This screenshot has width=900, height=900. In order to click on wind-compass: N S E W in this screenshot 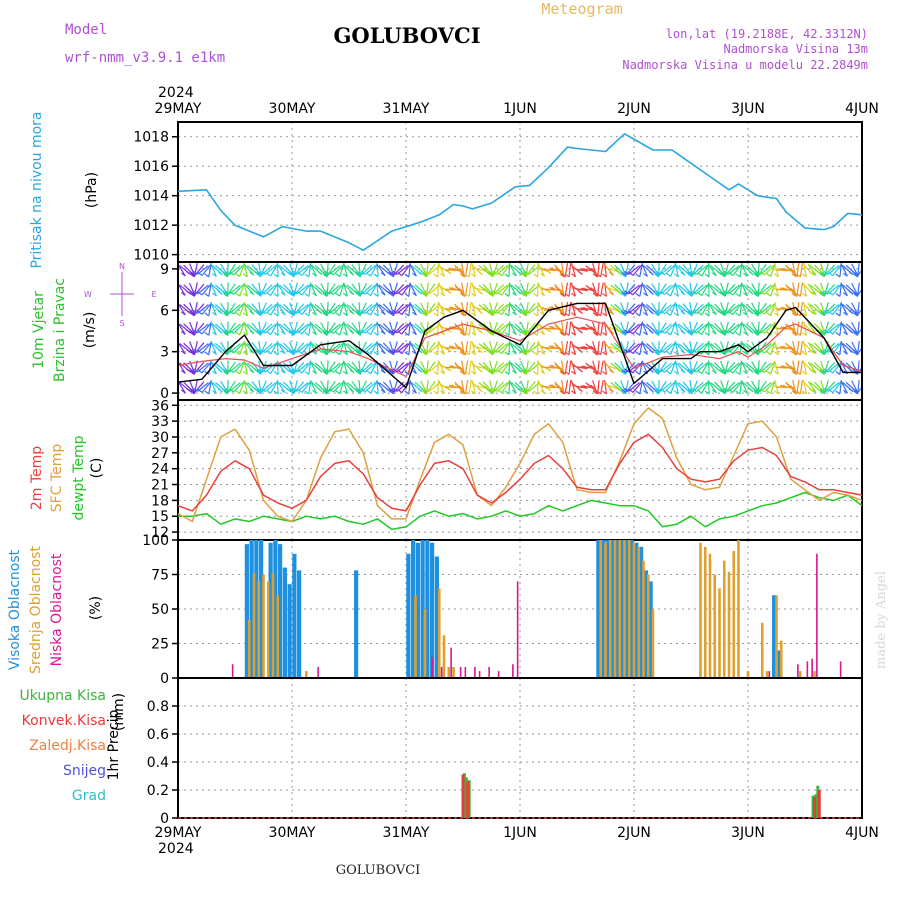, I will do `click(120, 295)`.